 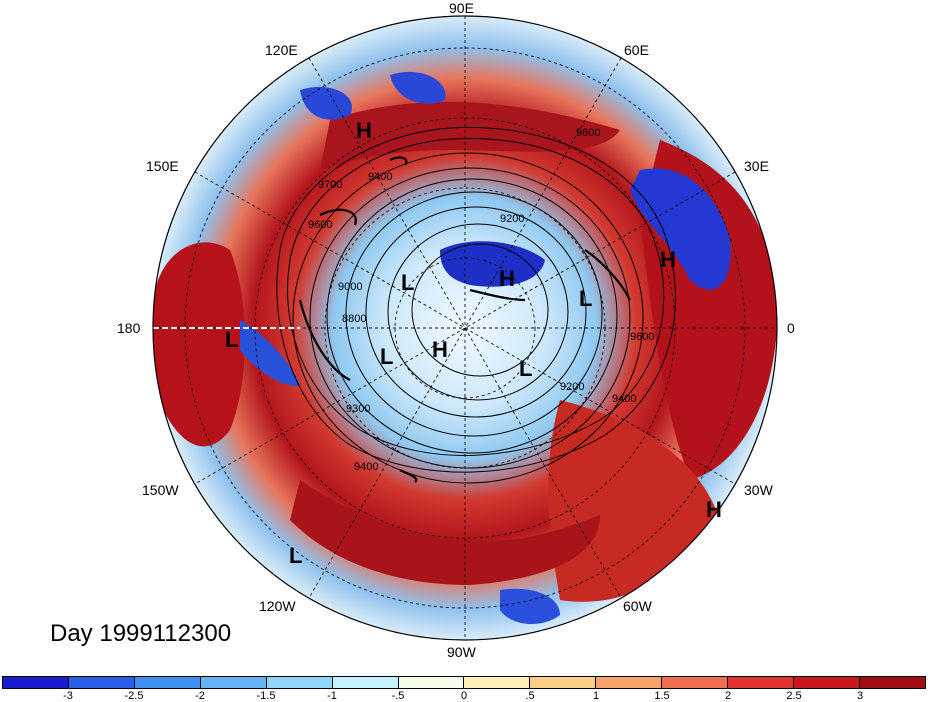 What do you see at coordinates (68, 696) in the screenshot?
I see `colorbar-tick: -3` at bounding box center [68, 696].